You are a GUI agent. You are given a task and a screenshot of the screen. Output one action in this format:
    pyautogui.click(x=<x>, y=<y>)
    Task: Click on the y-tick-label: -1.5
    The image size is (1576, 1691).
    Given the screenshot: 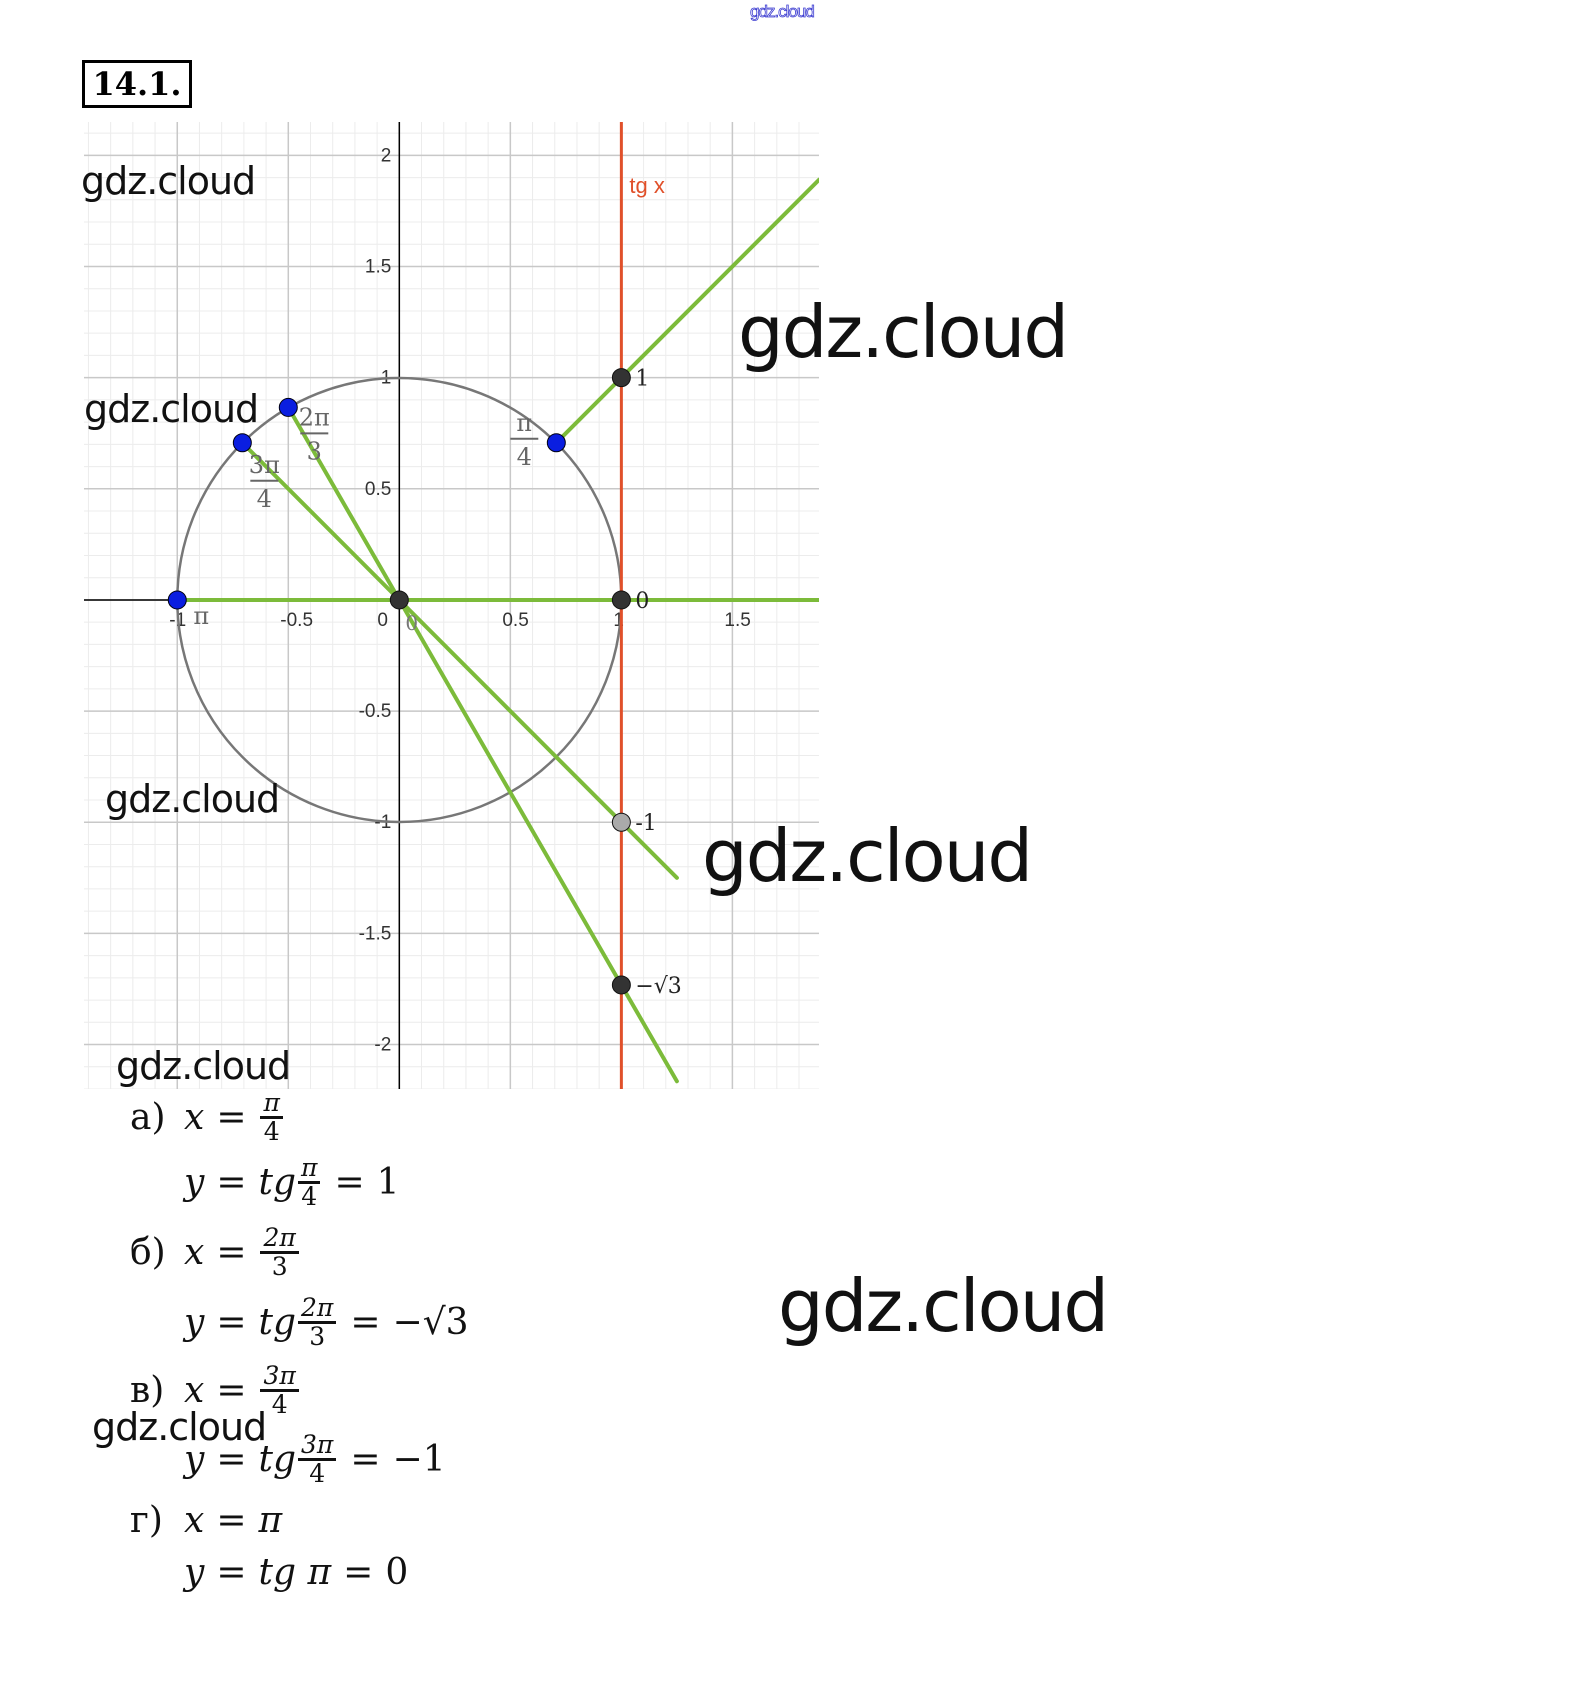 What is the action you would take?
    pyautogui.click(x=375, y=933)
    